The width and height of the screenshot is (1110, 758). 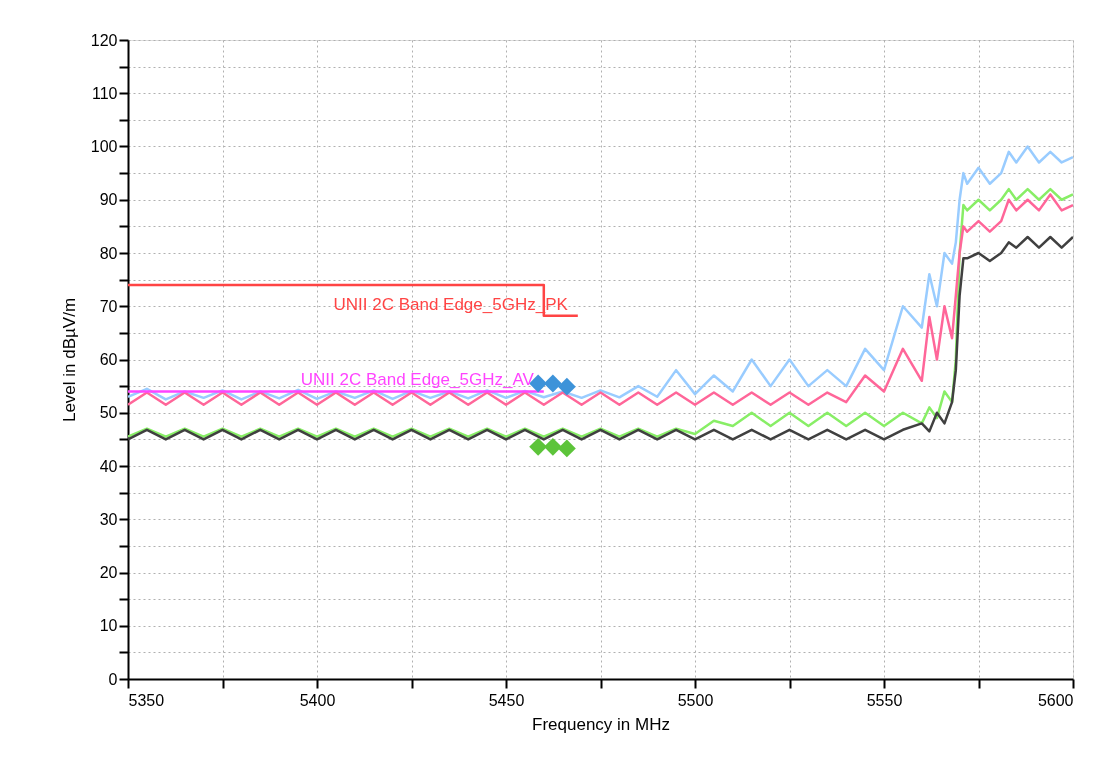 I want to click on y-tick-label: 80, so click(x=108, y=253).